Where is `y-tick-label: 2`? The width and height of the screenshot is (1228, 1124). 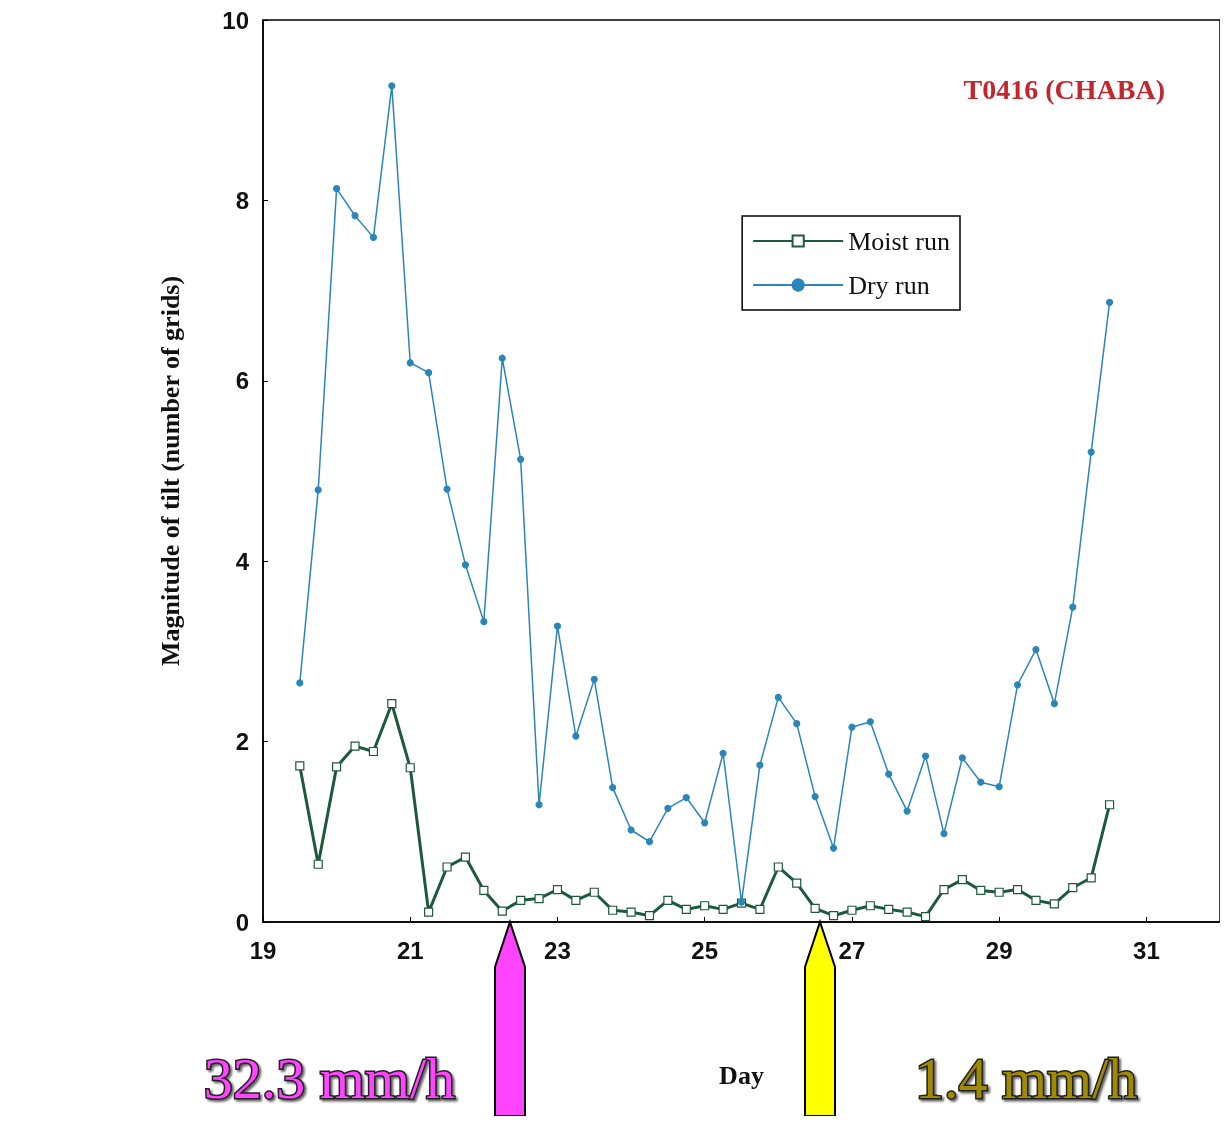
y-tick-label: 2 is located at coordinates (242, 742).